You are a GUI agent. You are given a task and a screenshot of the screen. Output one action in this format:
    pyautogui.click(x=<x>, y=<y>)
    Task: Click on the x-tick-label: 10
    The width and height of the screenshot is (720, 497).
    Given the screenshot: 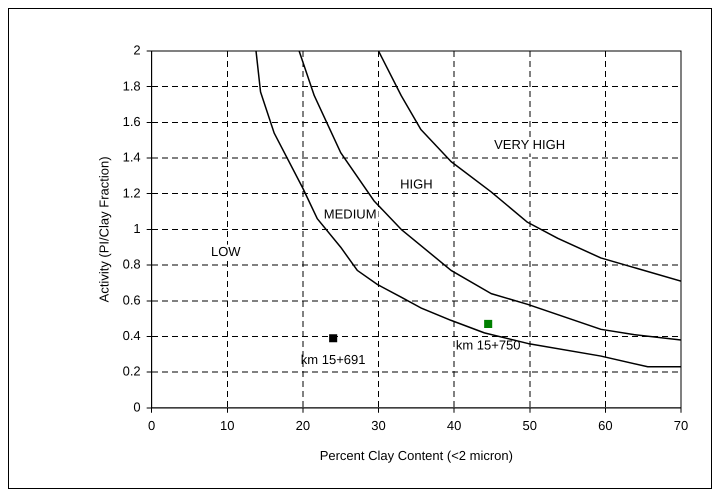 What is the action you would take?
    pyautogui.click(x=227, y=426)
    